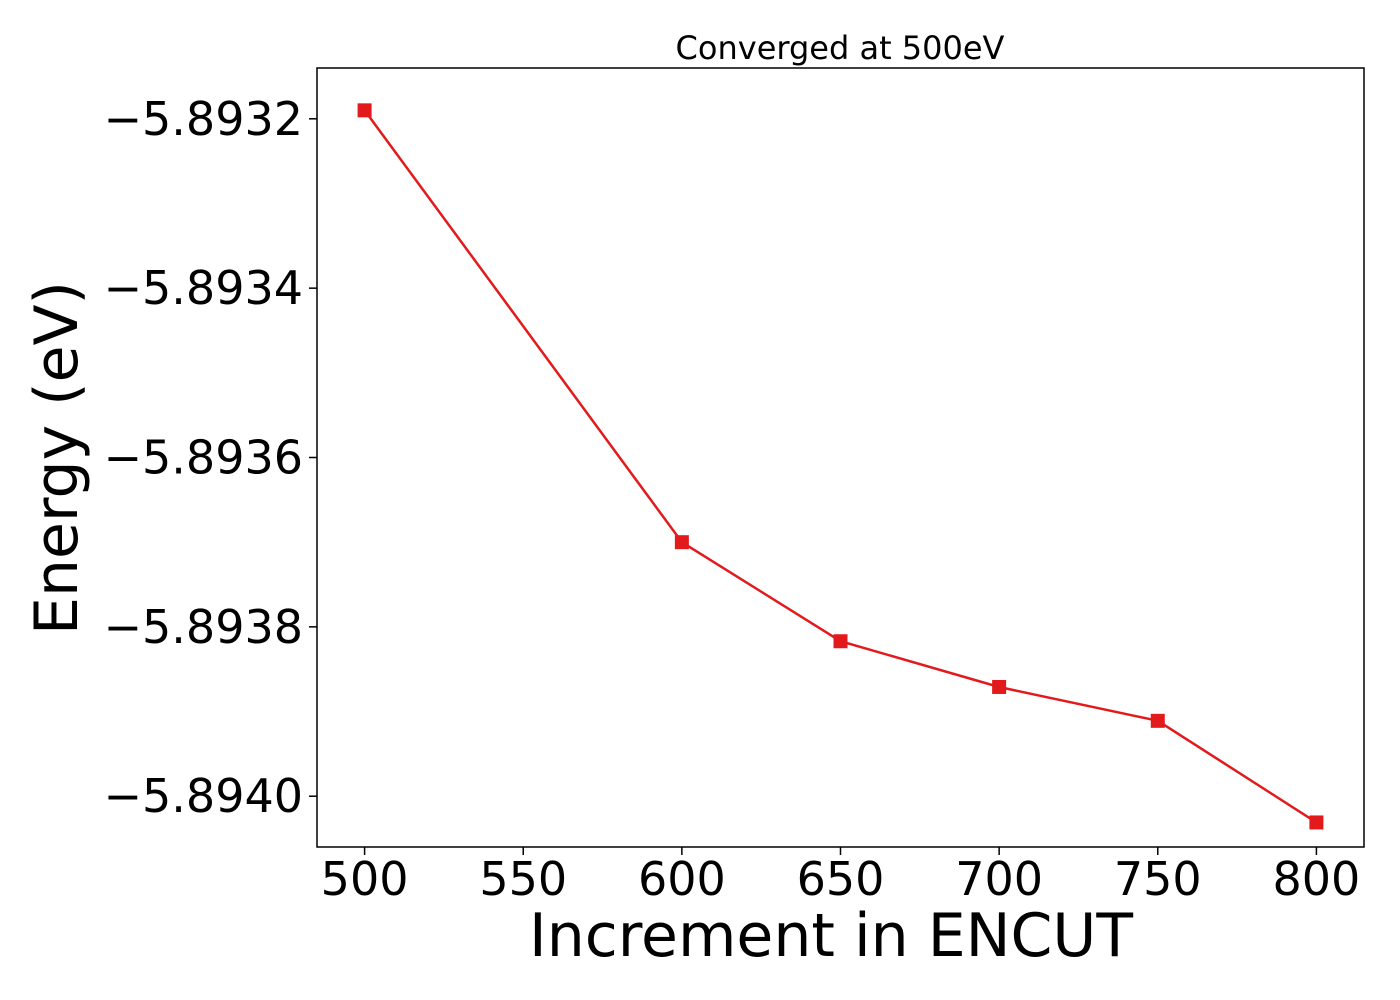 The image size is (1400, 1000). What do you see at coordinates (204, 796) in the screenshot?
I see `y-tick-label: −5.8940` at bounding box center [204, 796].